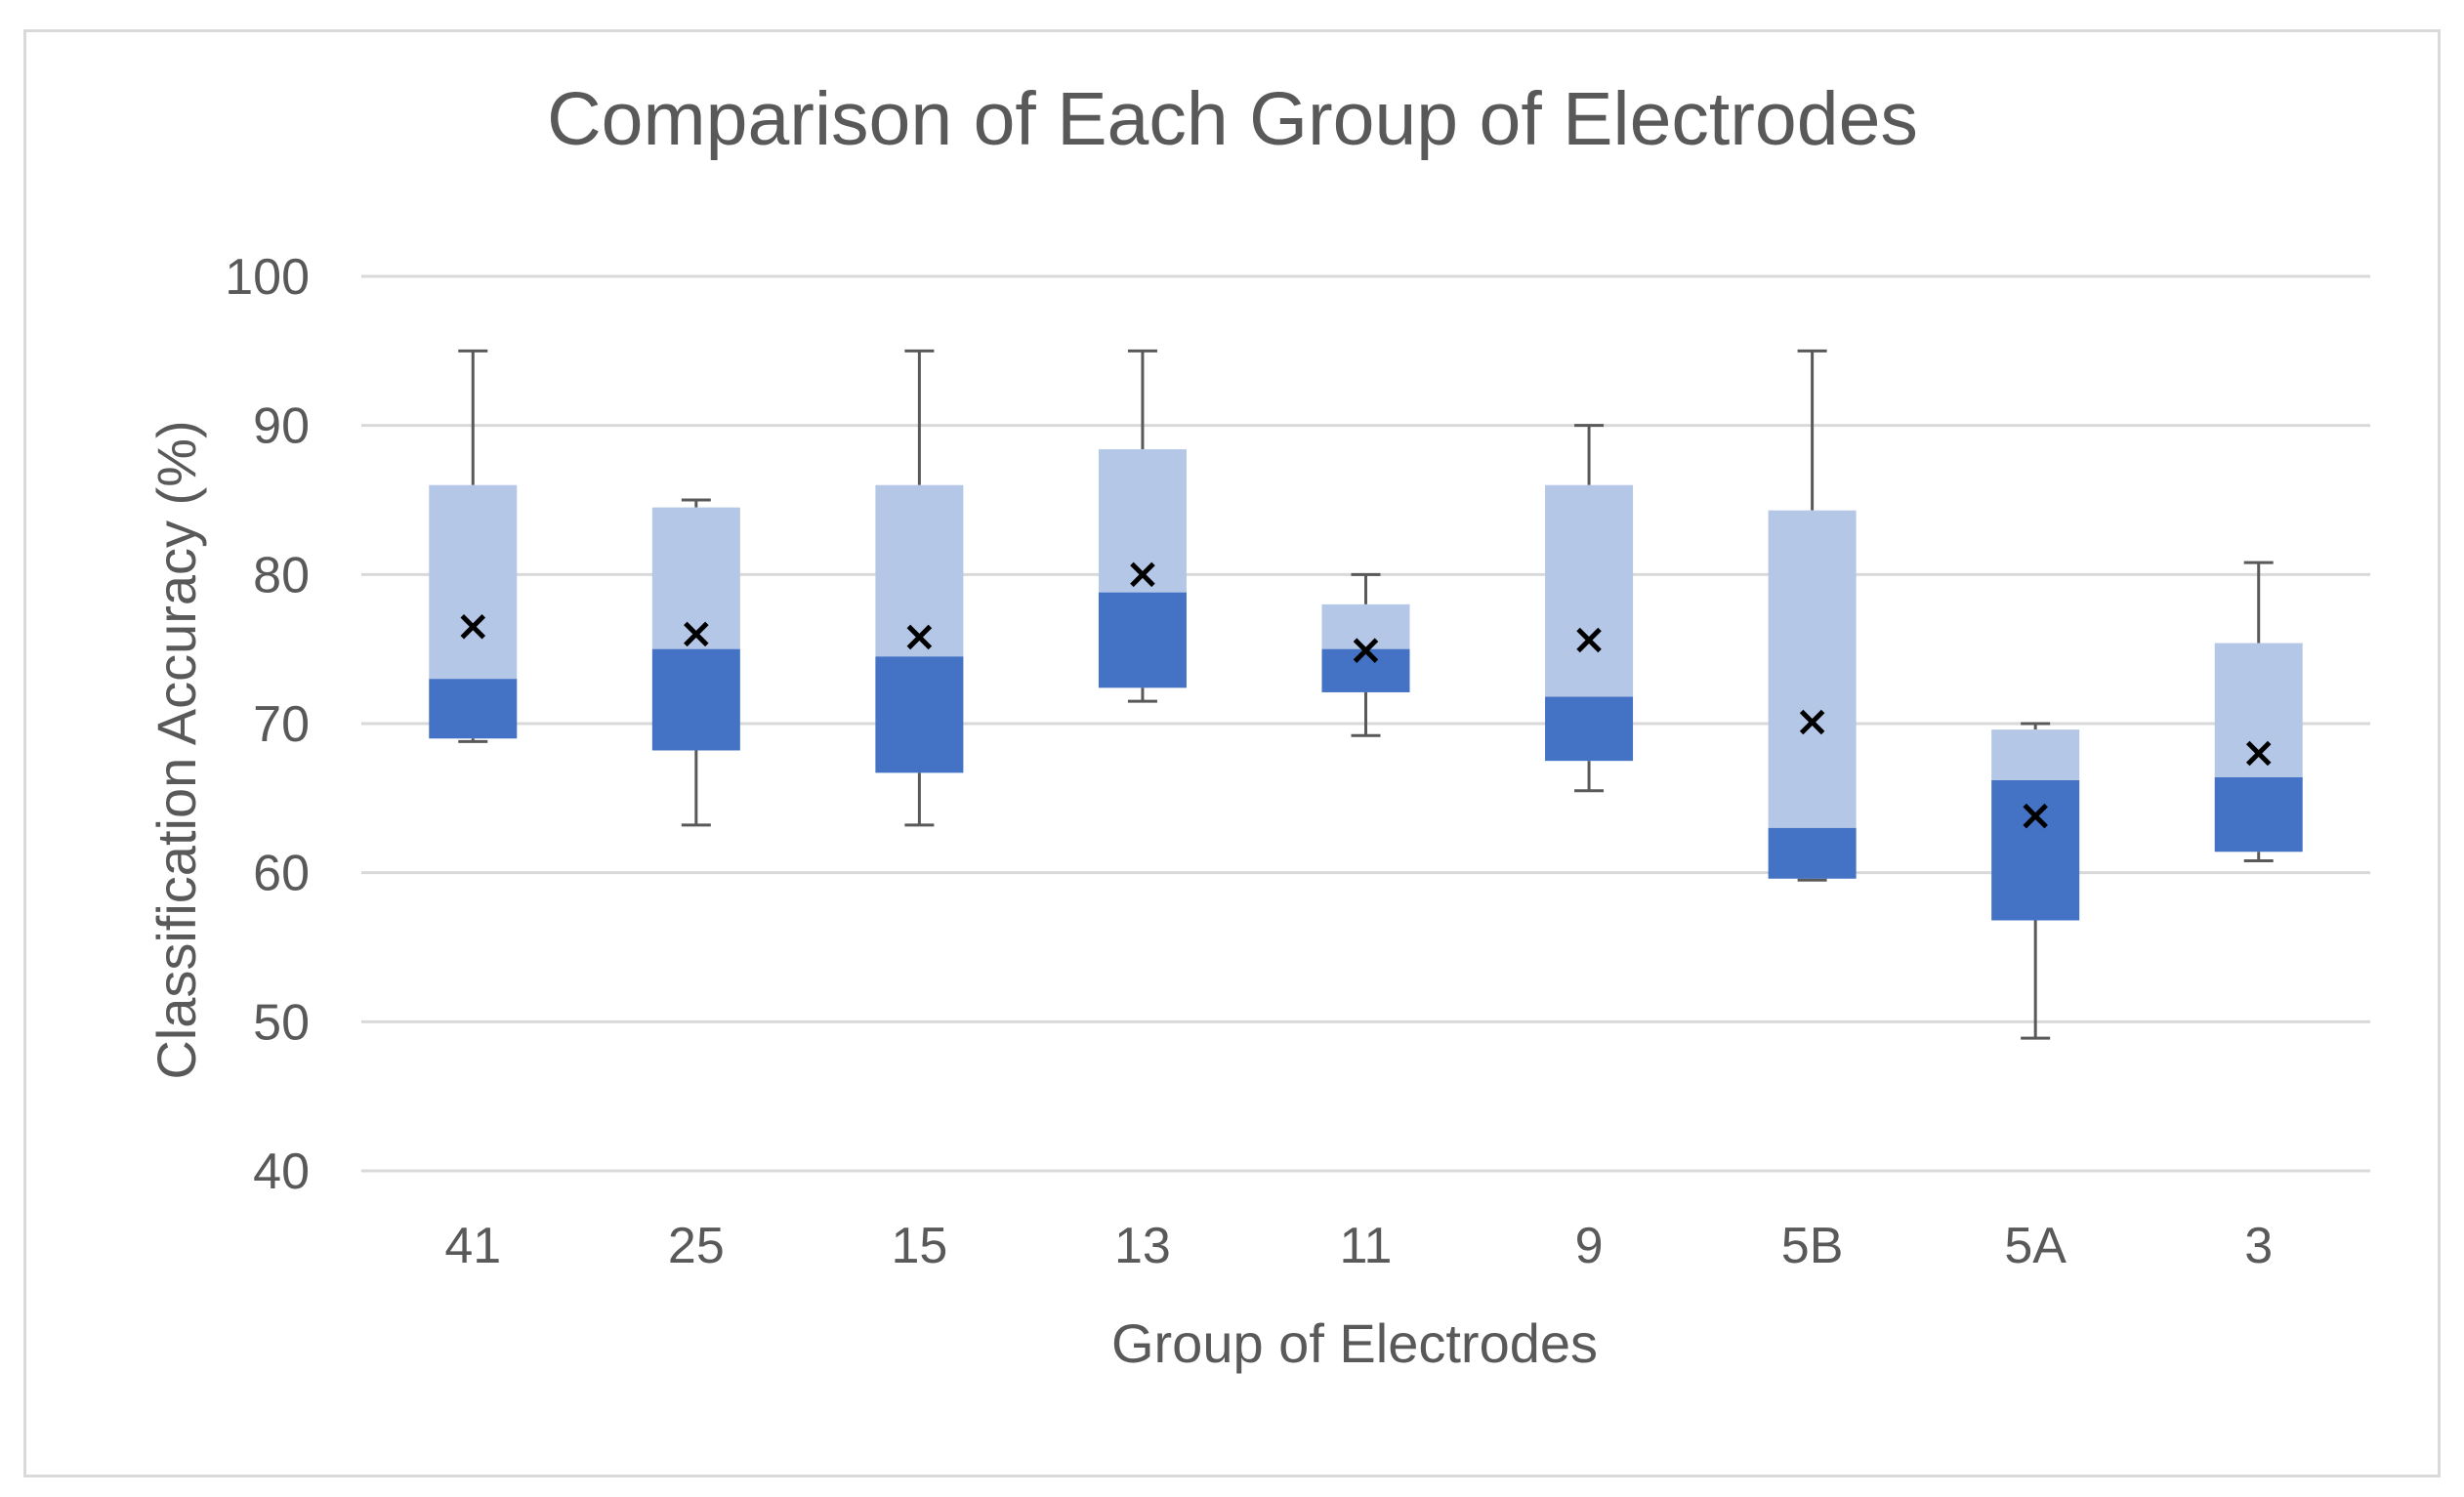 This screenshot has width=2464, height=1497. I want to click on y-tick-label: 80, so click(282, 575).